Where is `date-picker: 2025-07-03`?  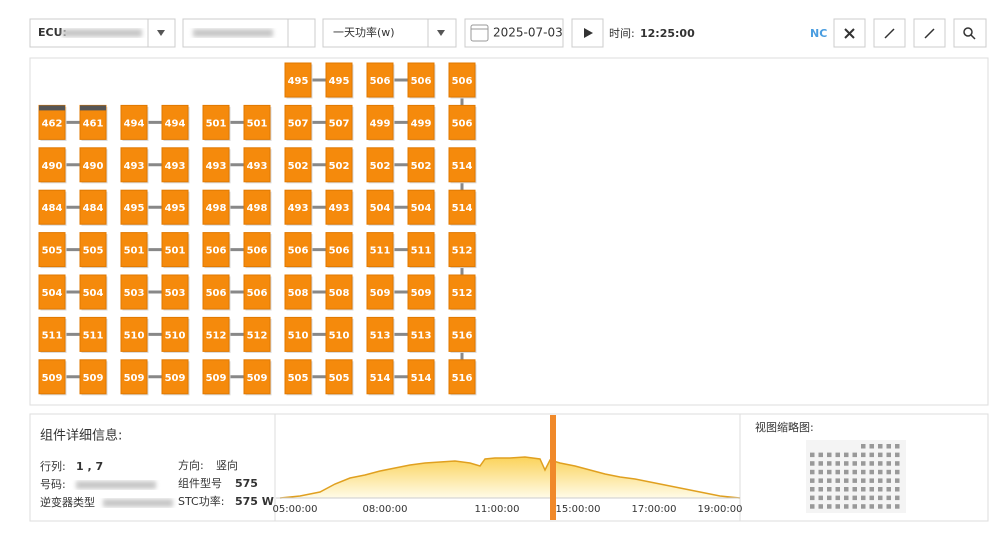
date-picker: 2025-07-03 is located at coordinates (514, 33).